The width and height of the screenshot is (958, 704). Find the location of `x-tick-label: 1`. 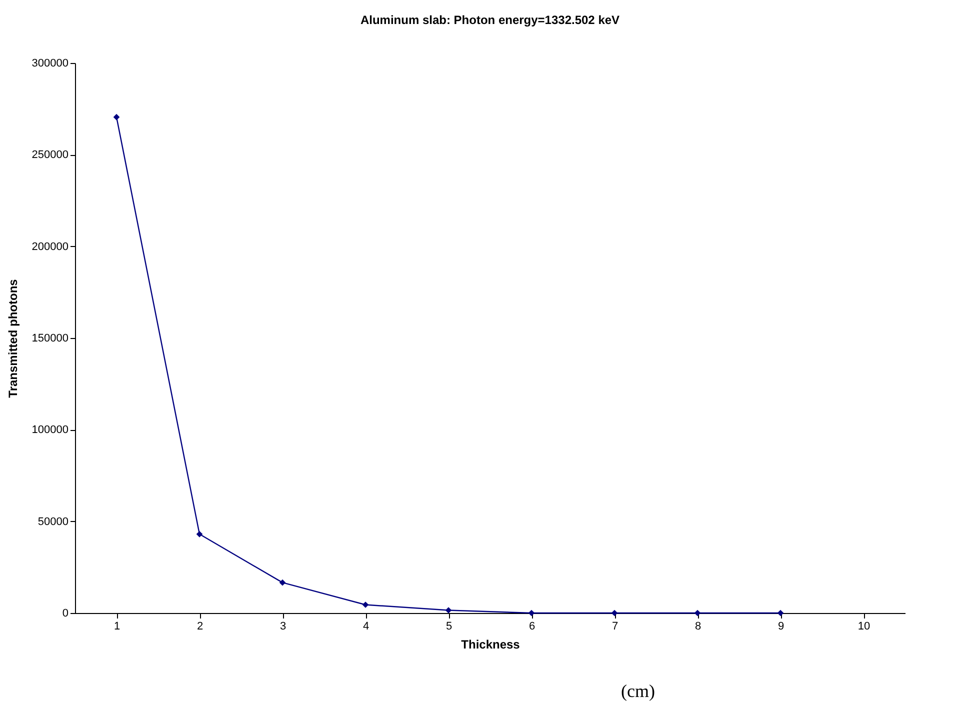

x-tick-label: 1 is located at coordinates (117, 626).